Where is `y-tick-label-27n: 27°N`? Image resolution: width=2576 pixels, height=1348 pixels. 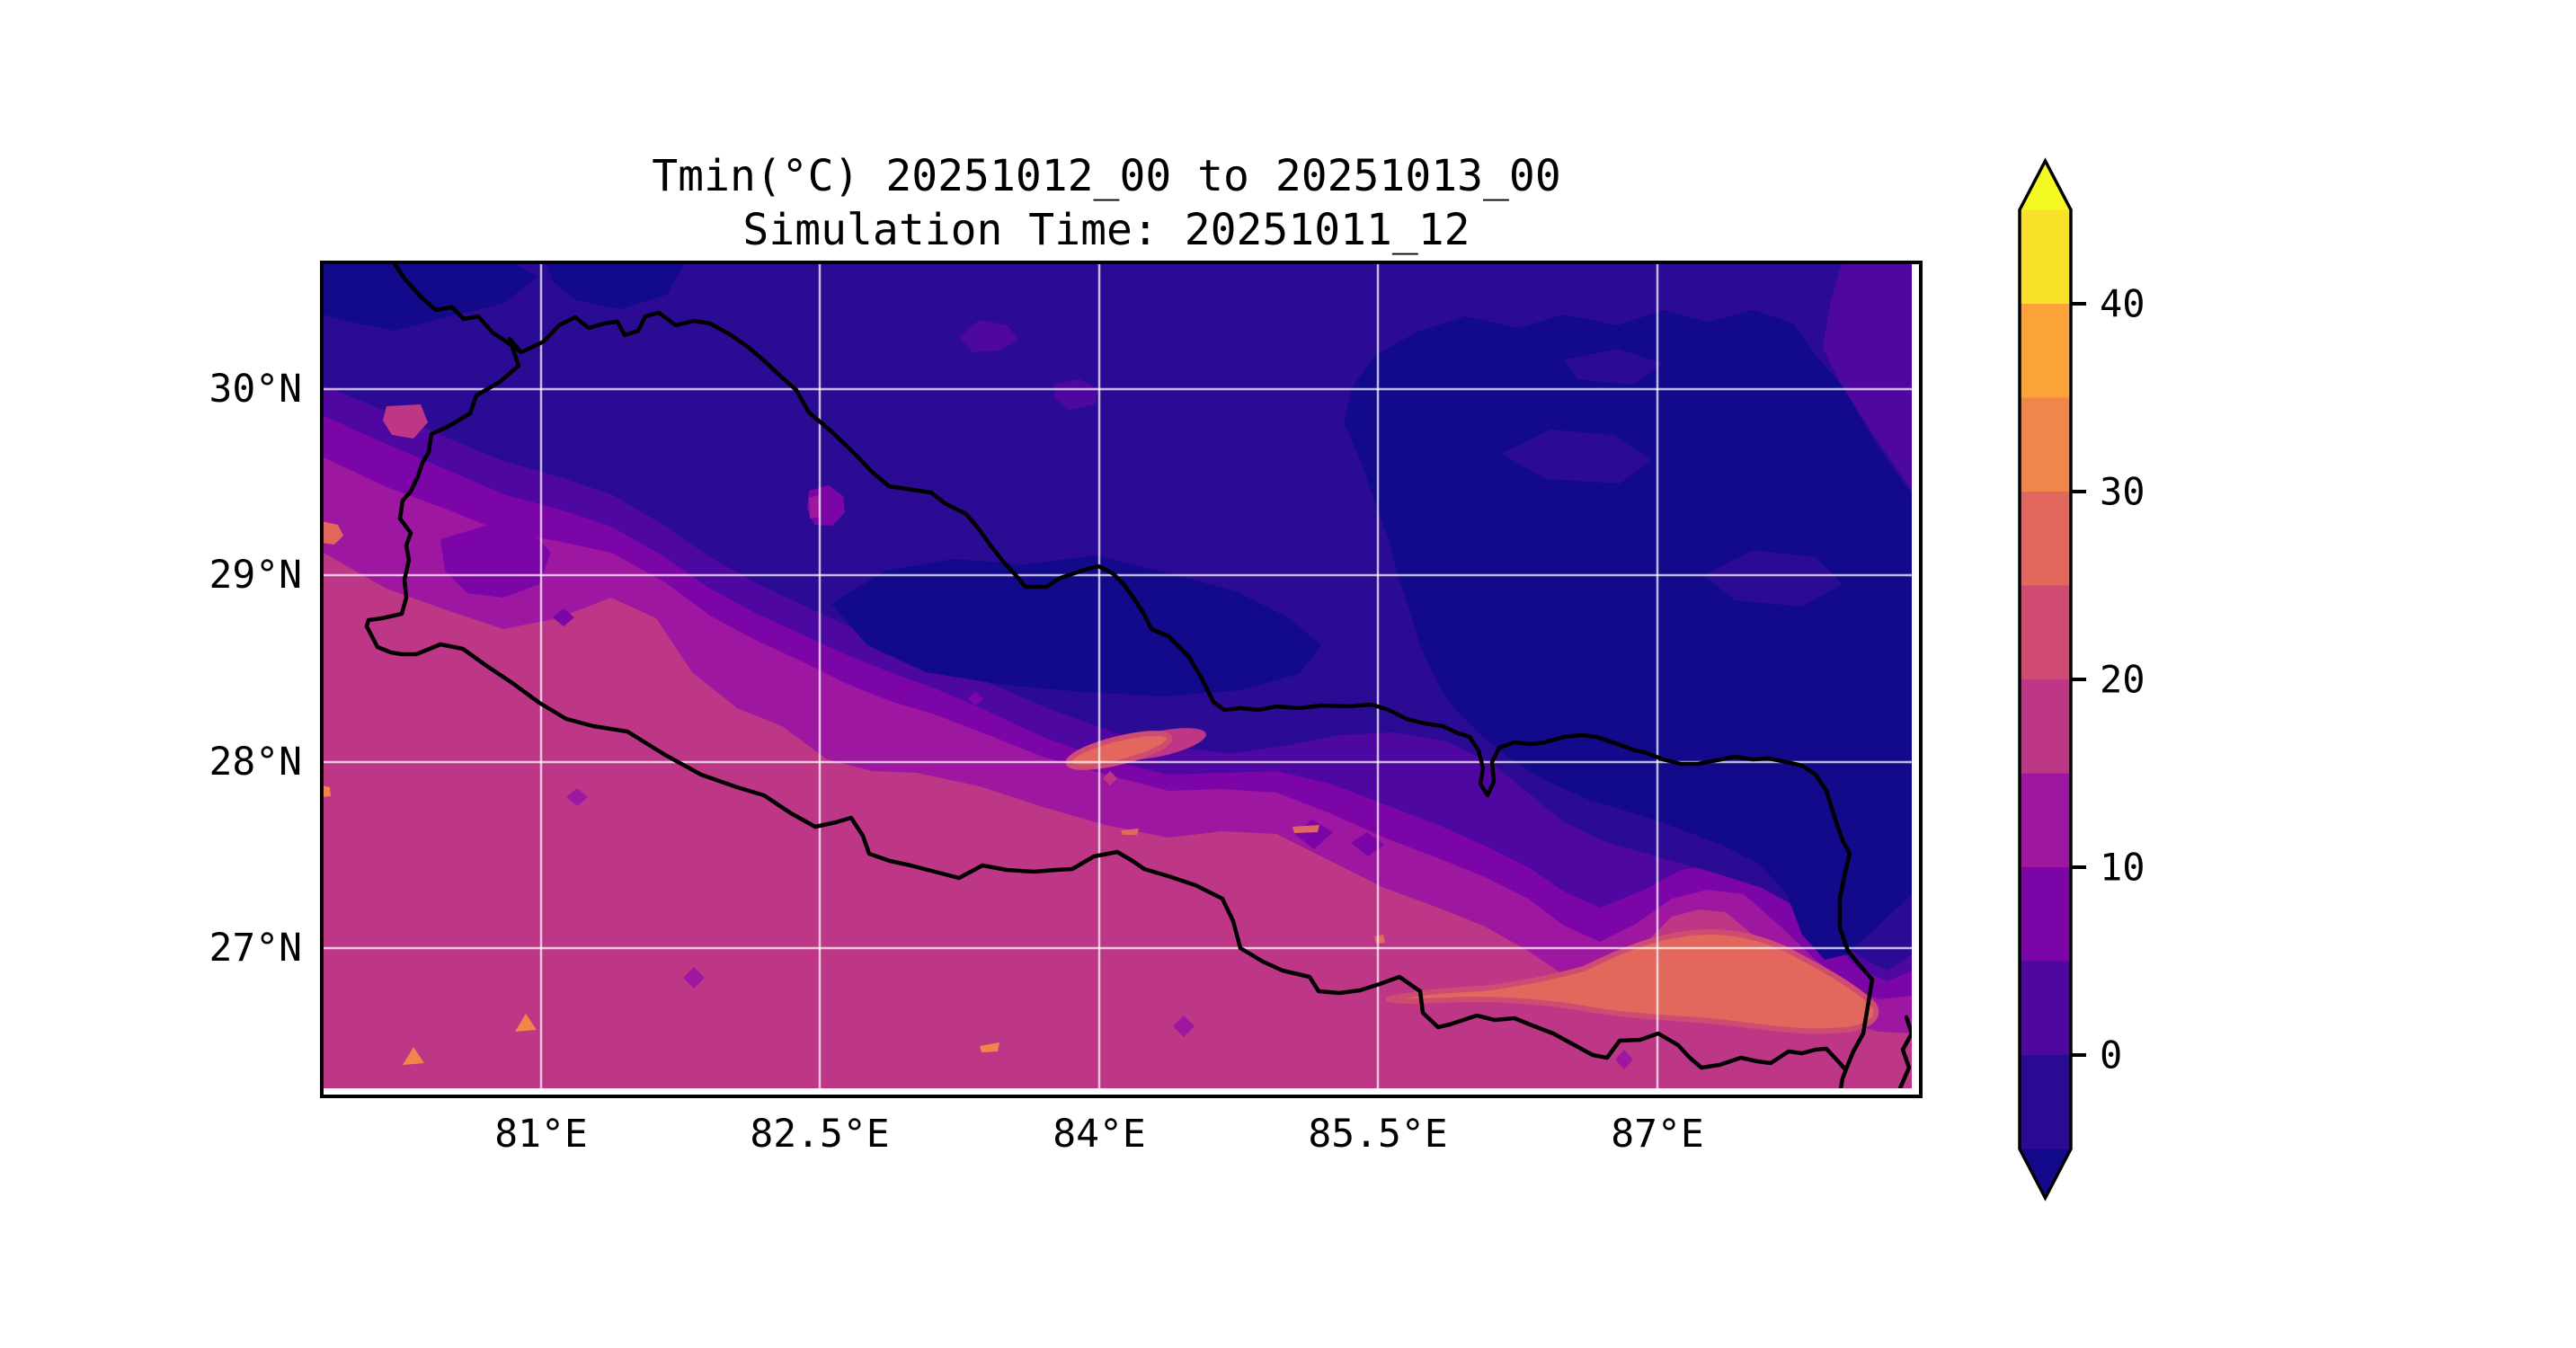
y-tick-label-27n: 27°N is located at coordinates (256, 948).